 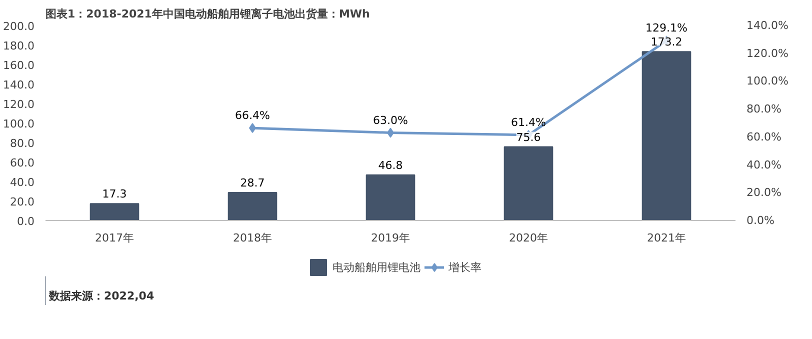 I want to click on x-tick-label: 2018年, so click(x=252, y=238).